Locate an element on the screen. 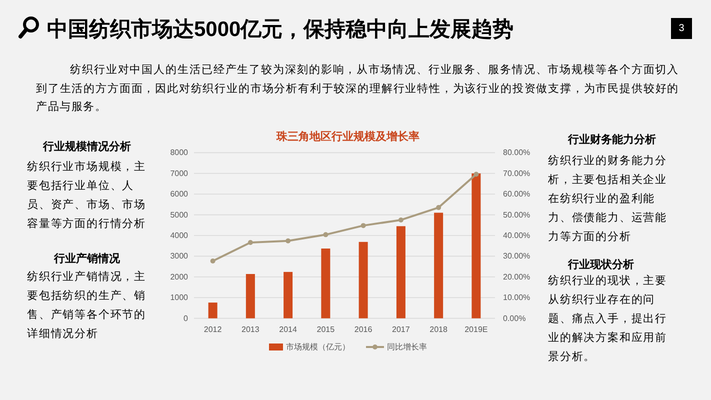 The image size is (711, 400). y2-tick-label: 60.00% is located at coordinates (516, 194).